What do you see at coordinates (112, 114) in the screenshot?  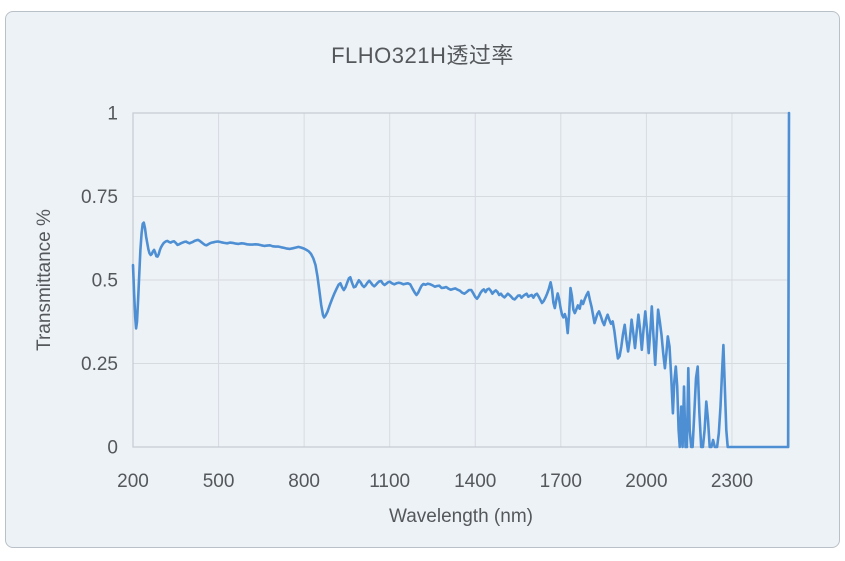 I see `y-tick-label: 1` at bounding box center [112, 114].